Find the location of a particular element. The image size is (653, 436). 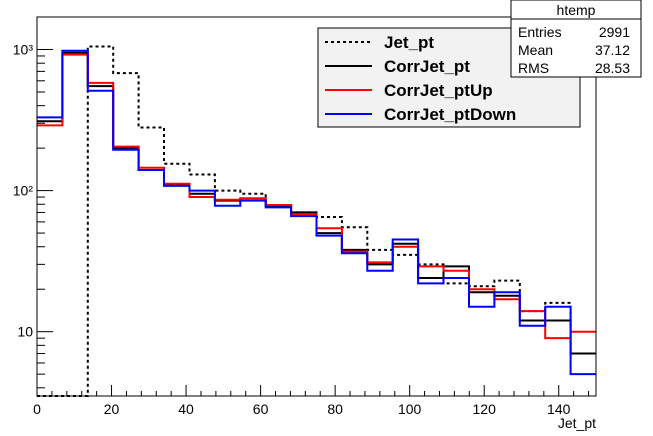

x-tick-label: 0 is located at coordinates (37, 409).